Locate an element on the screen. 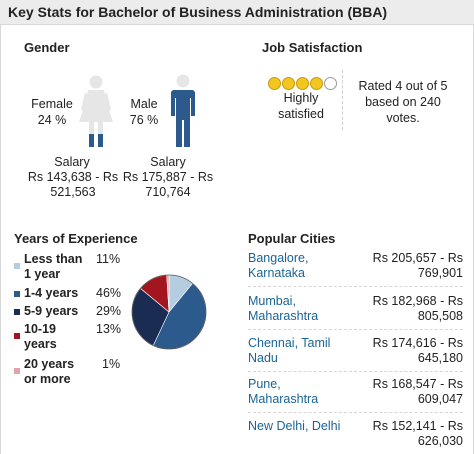 The width and height of the screenshot is (474, 454). female-salary-range-line2: 521,563 is located at coordinates (73, 192).